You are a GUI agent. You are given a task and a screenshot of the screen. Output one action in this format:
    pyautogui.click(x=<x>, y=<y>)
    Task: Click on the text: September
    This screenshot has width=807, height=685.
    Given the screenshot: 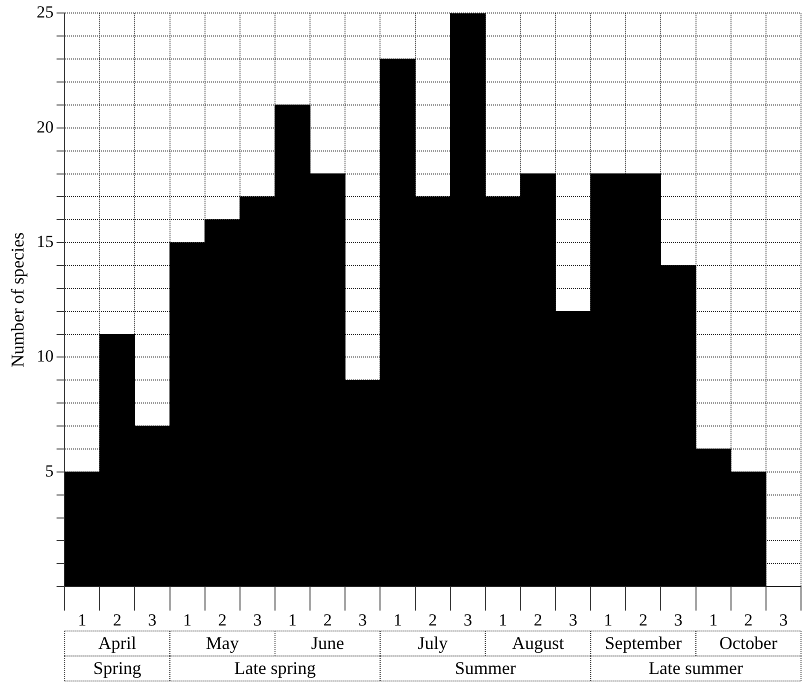 What is the action you would take?
    pyautogui.click(x=643, y=643)
    